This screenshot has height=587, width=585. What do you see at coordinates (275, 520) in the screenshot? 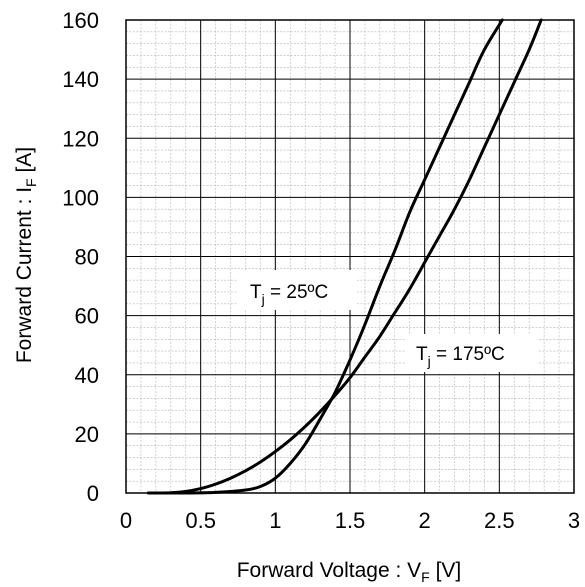
I see `x-tick-label: 1` at bounding box center [275, 520].